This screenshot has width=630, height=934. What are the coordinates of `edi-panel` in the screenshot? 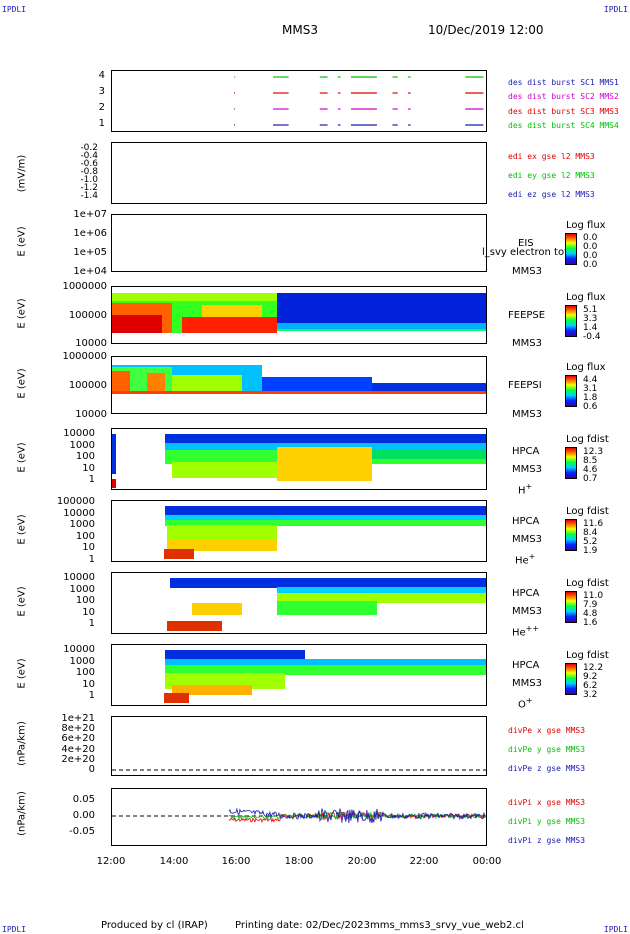 It's located at (299, 173).